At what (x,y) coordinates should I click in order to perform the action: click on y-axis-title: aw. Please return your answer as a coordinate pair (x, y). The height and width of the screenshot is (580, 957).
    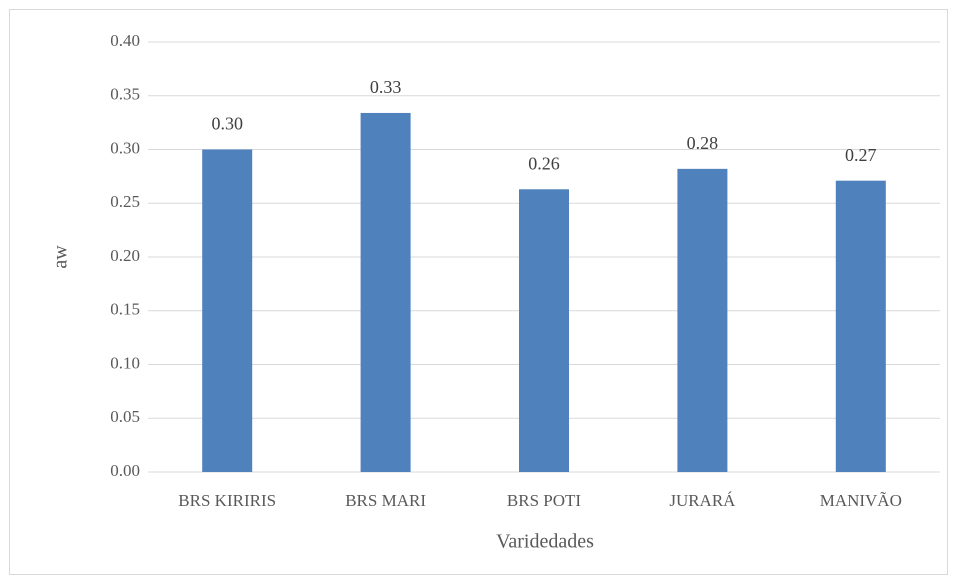
    Looking at the image, I should click on (61, 257).